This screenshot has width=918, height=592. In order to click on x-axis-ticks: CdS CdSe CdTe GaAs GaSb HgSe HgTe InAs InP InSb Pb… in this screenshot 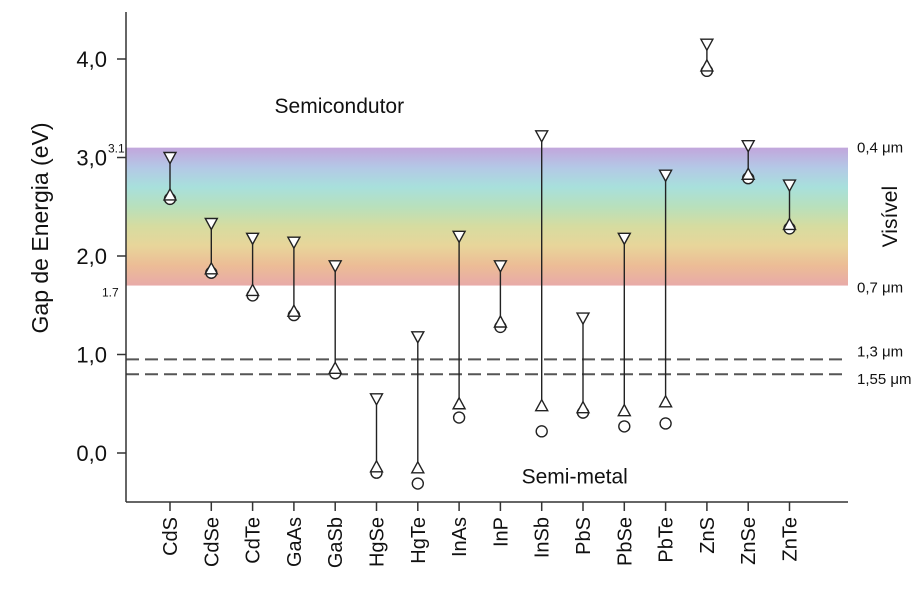, I will do `click(481, 535)`.